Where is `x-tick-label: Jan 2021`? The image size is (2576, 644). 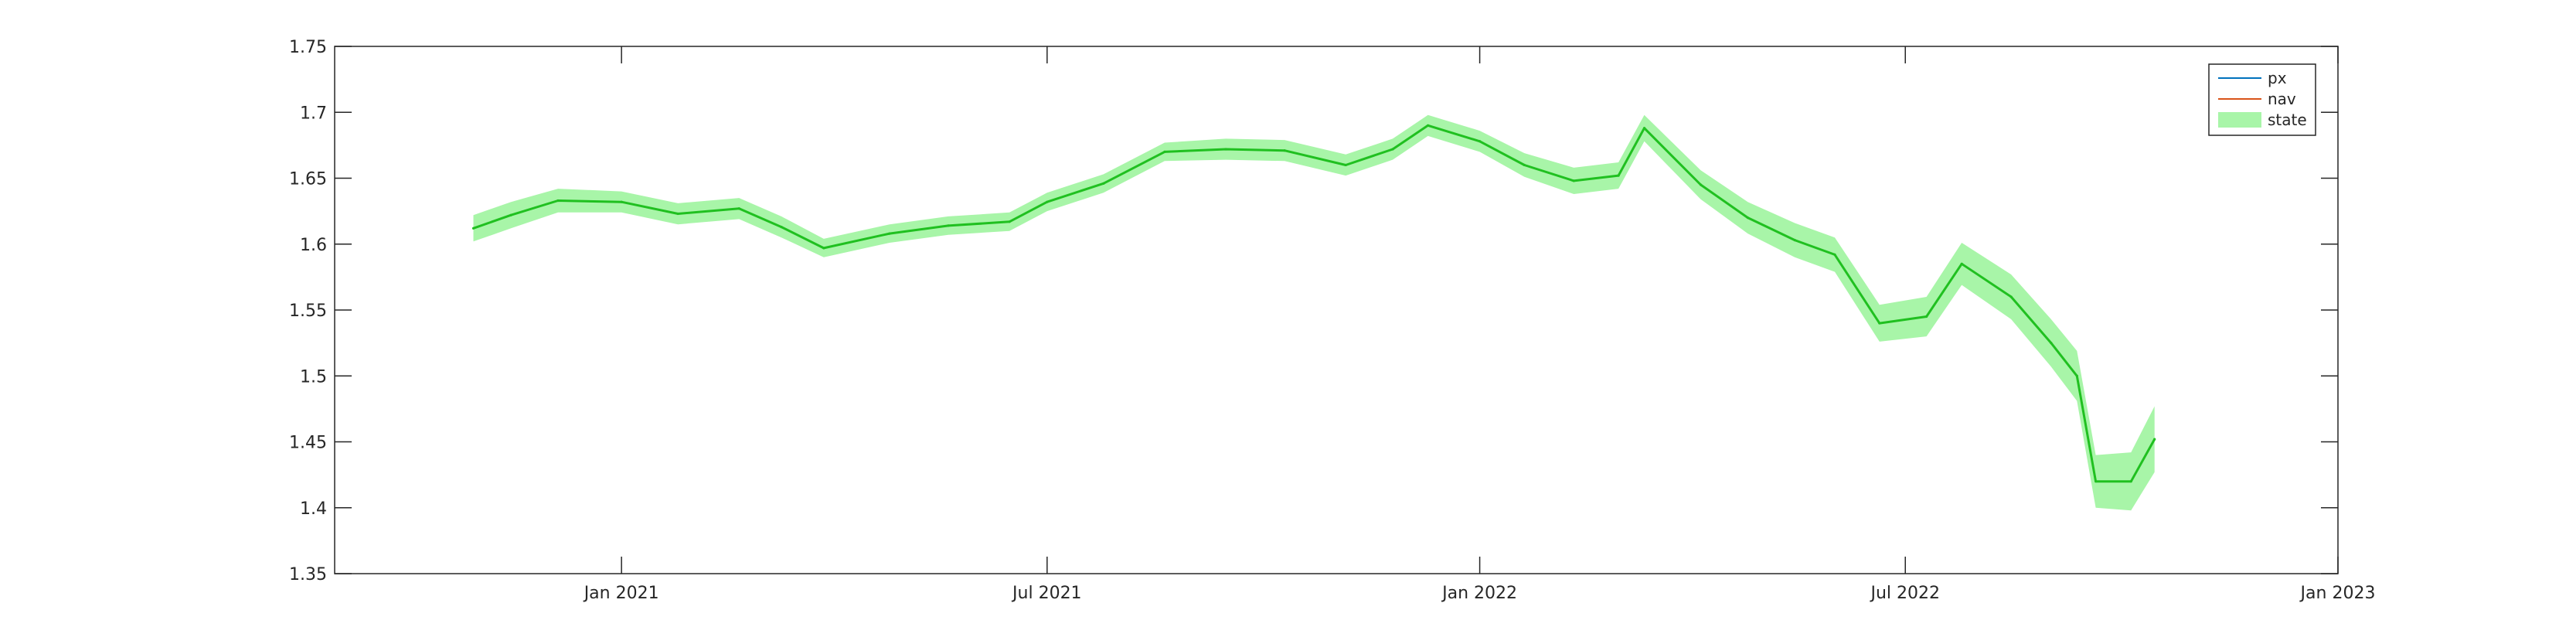
x-tick-label: Jan 2021 is located at coordinates (621, 593).